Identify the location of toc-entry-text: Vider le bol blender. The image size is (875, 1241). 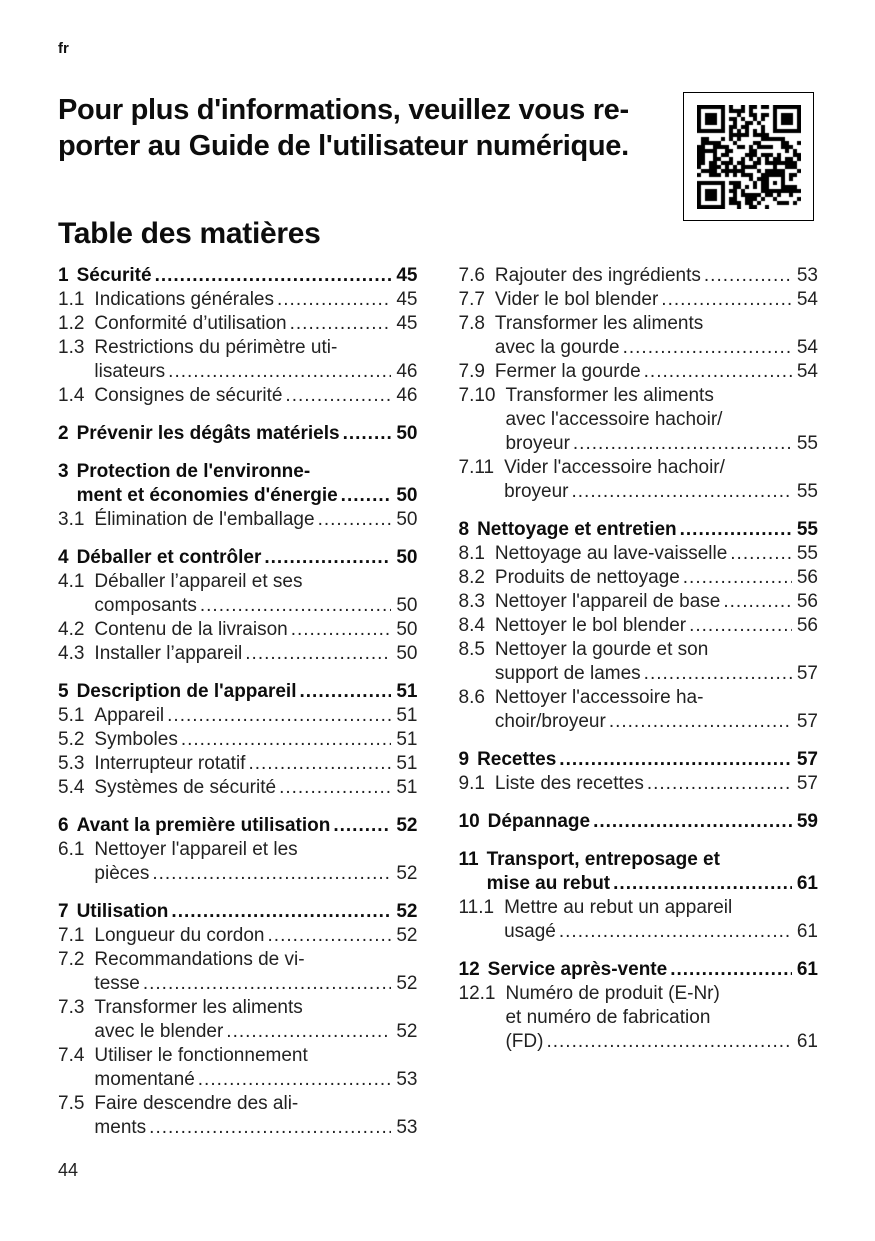
(576, 299).